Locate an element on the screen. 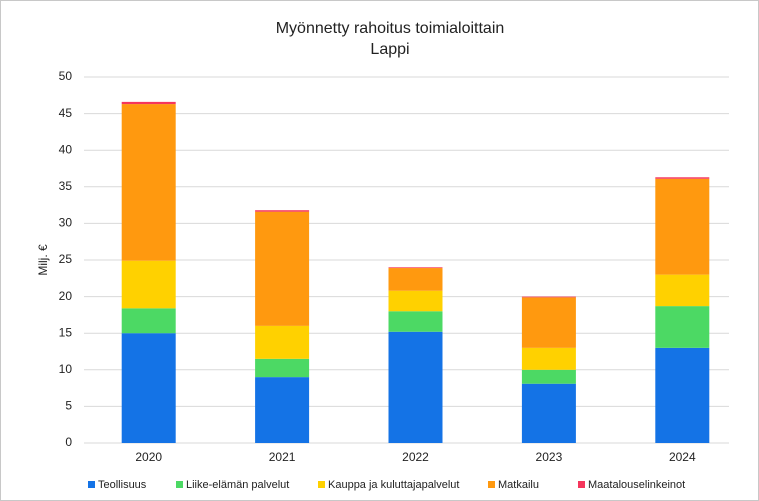 This screenshot has height=501, width=759. y-tick-label: 10 is located at coordinates (66, 369).